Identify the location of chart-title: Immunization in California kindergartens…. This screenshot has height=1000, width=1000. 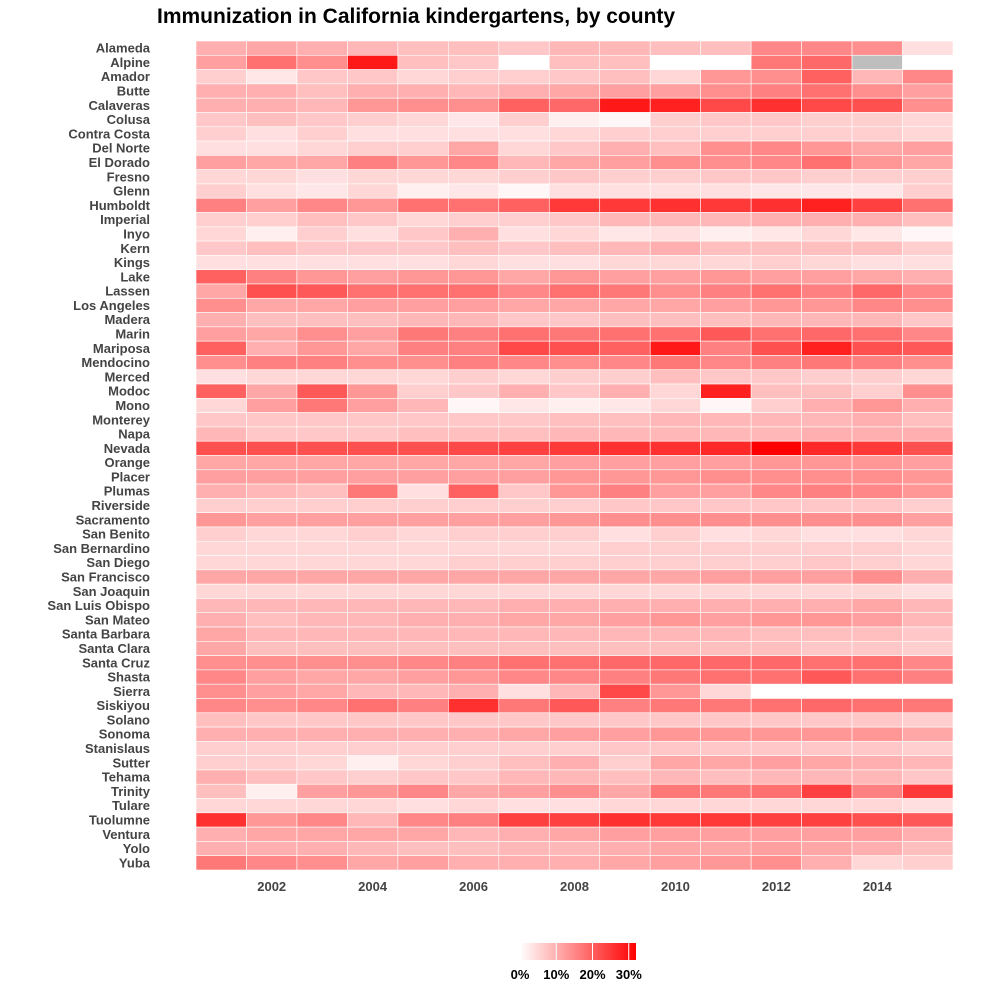
(416, 16).